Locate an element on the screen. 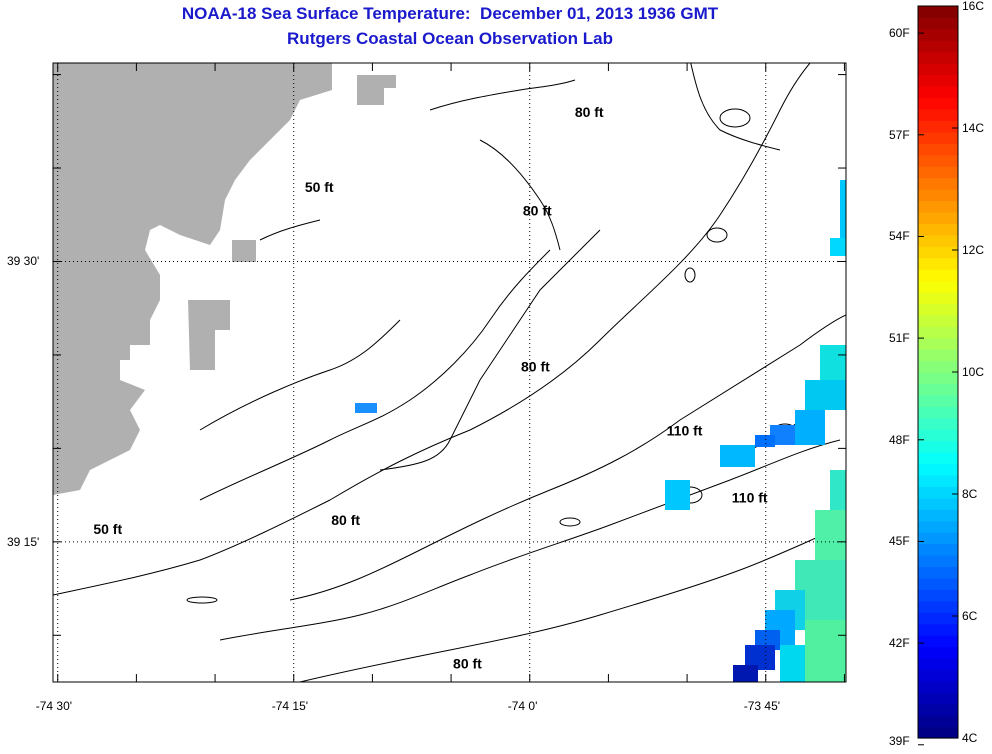 The width and height of the screenshot is (992, 754). colorbar-label-c: 14C is located at coordinates (973, 128).